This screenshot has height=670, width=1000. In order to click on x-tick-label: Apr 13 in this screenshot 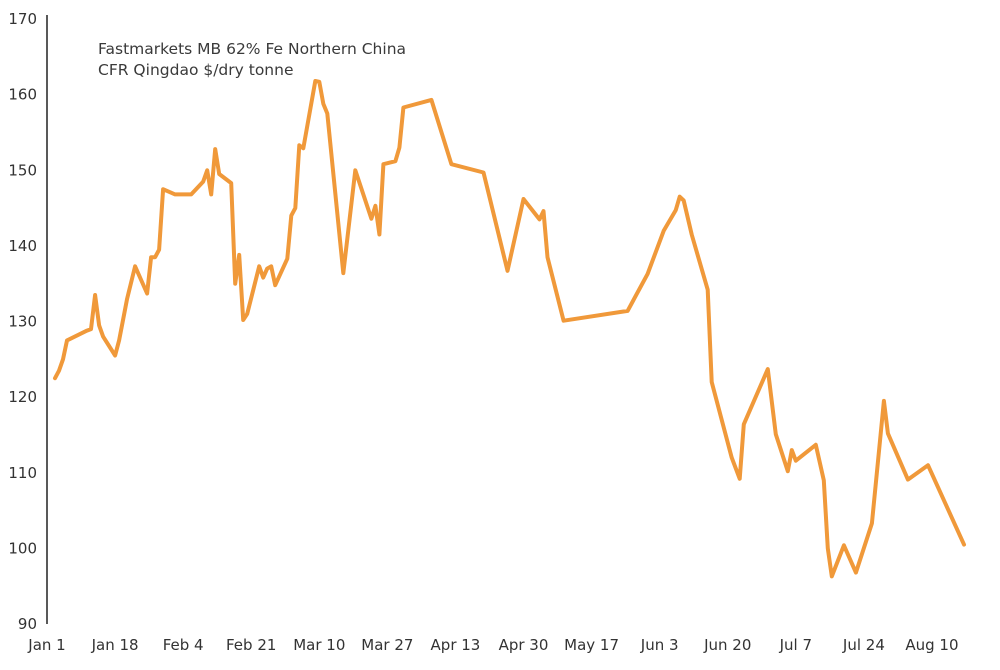, I will do `click(456, 645)`.